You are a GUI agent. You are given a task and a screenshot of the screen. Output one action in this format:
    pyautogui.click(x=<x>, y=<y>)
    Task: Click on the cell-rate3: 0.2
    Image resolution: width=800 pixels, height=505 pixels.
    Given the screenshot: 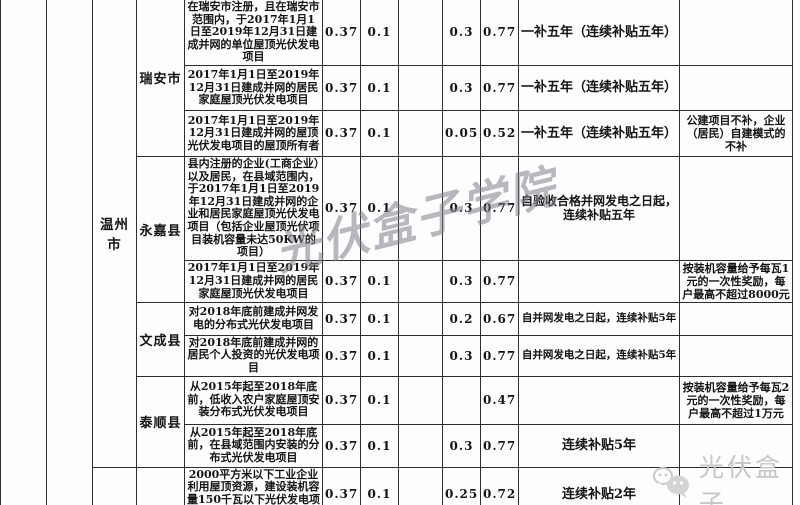 What is the action you would take?
    pyautogui.click(x=461, y=318)
    